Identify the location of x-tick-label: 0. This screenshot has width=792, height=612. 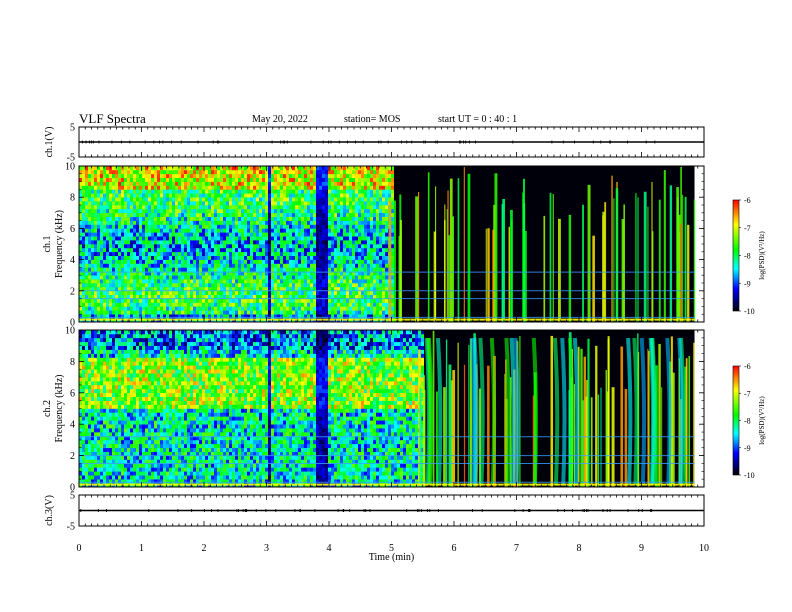
(79, 548).